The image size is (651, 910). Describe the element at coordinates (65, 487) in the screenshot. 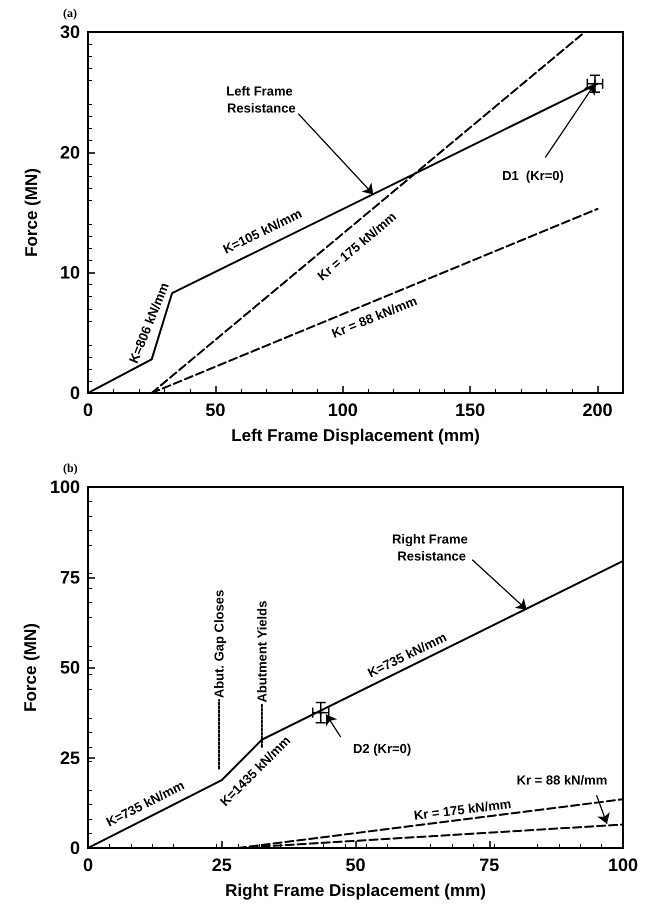

I see `y-tick-label: 100` at that location.